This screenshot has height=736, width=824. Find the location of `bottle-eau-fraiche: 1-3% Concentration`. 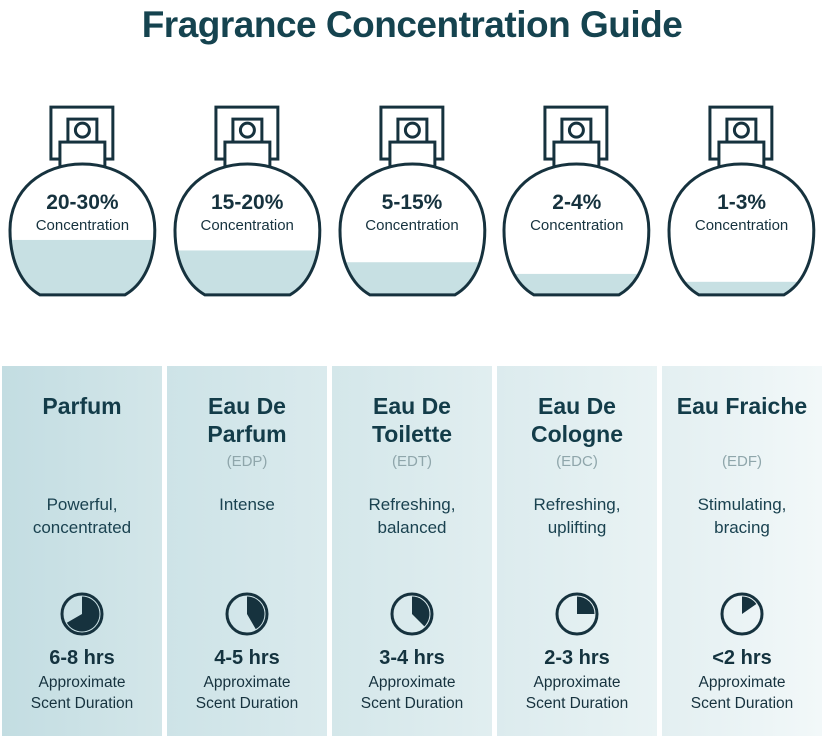

bottle-eau-fraiche: 1-3% Concentration is located at coordinates (741, 200).